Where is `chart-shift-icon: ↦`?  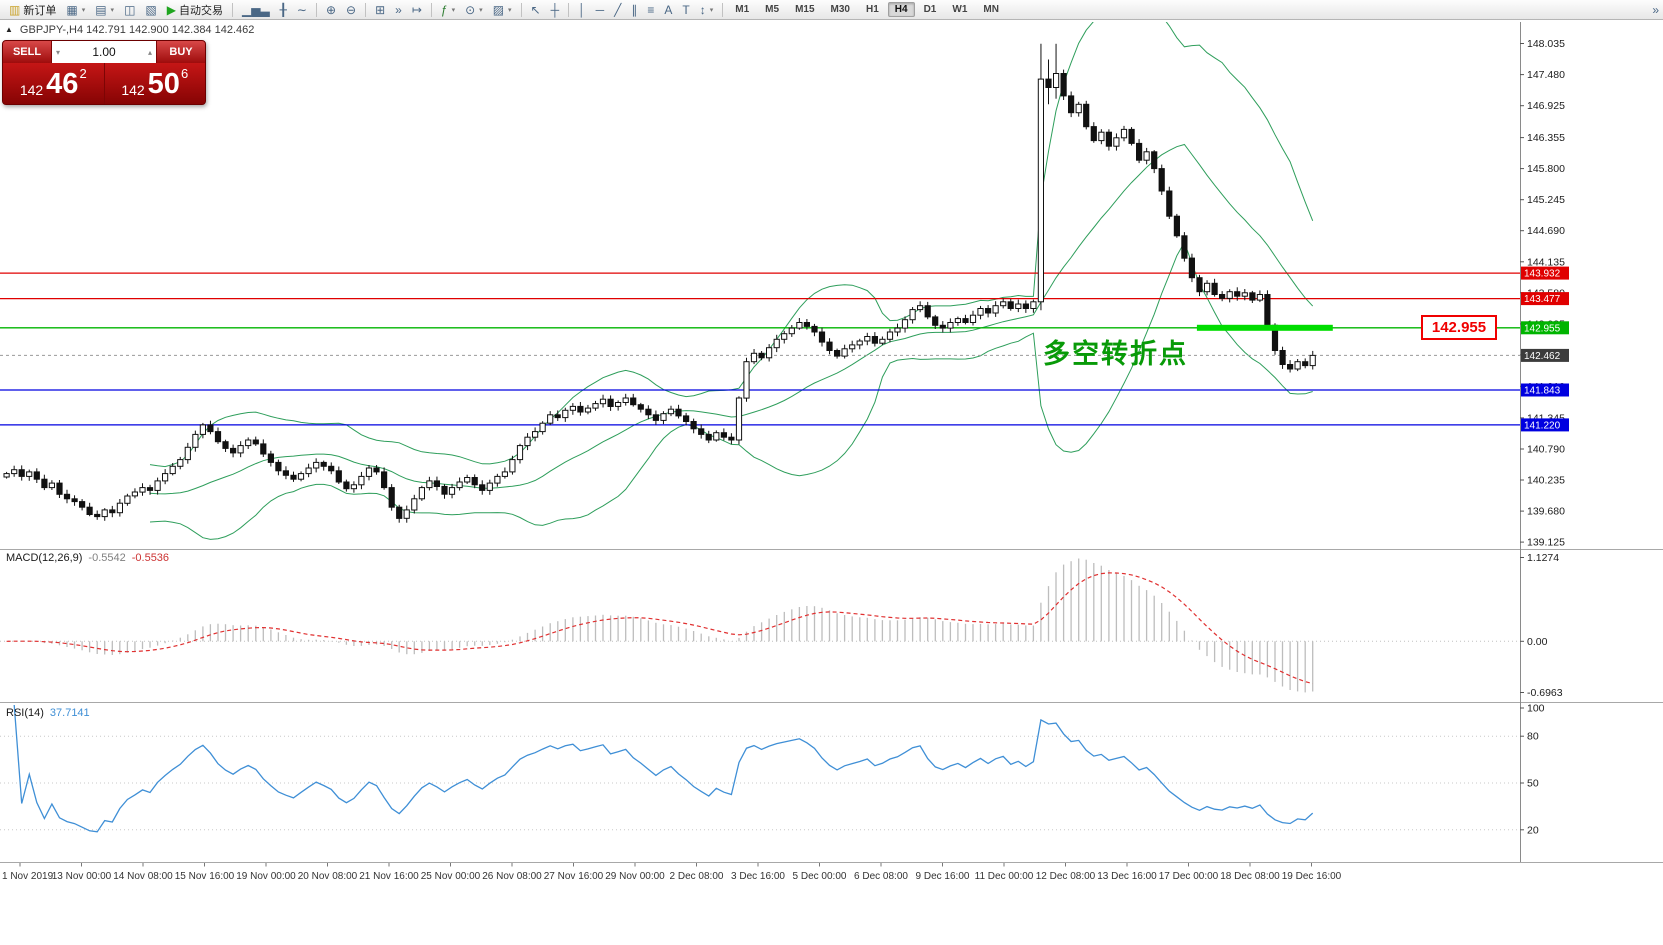 chart-shift-icon: ↦ is located at coordinates (417, 10).